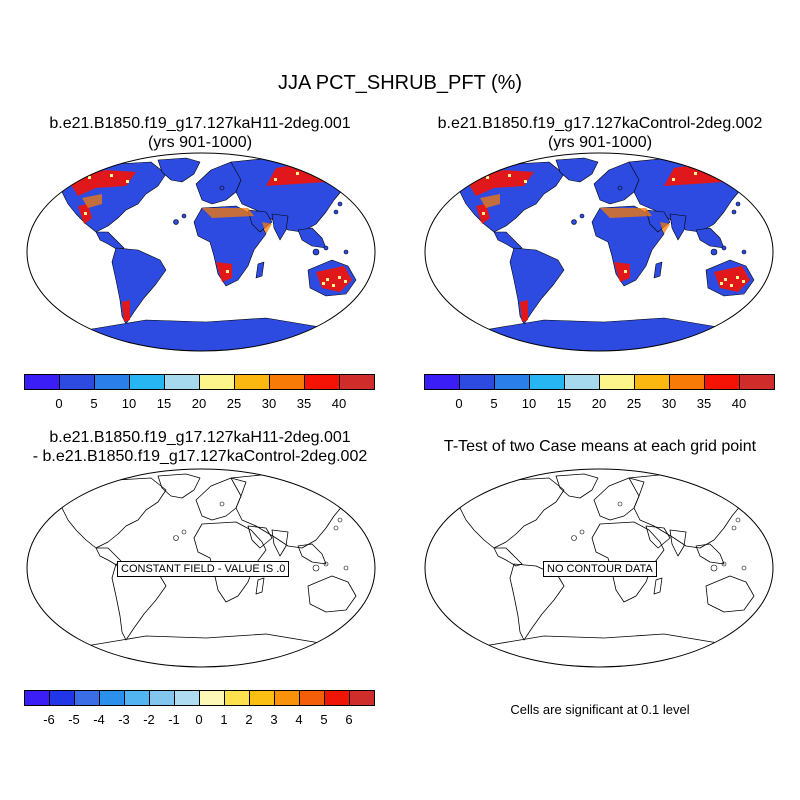  Describe the element at coordinates (710, 554) in the screenshot. I see `map4-land-seAsia` at that location.